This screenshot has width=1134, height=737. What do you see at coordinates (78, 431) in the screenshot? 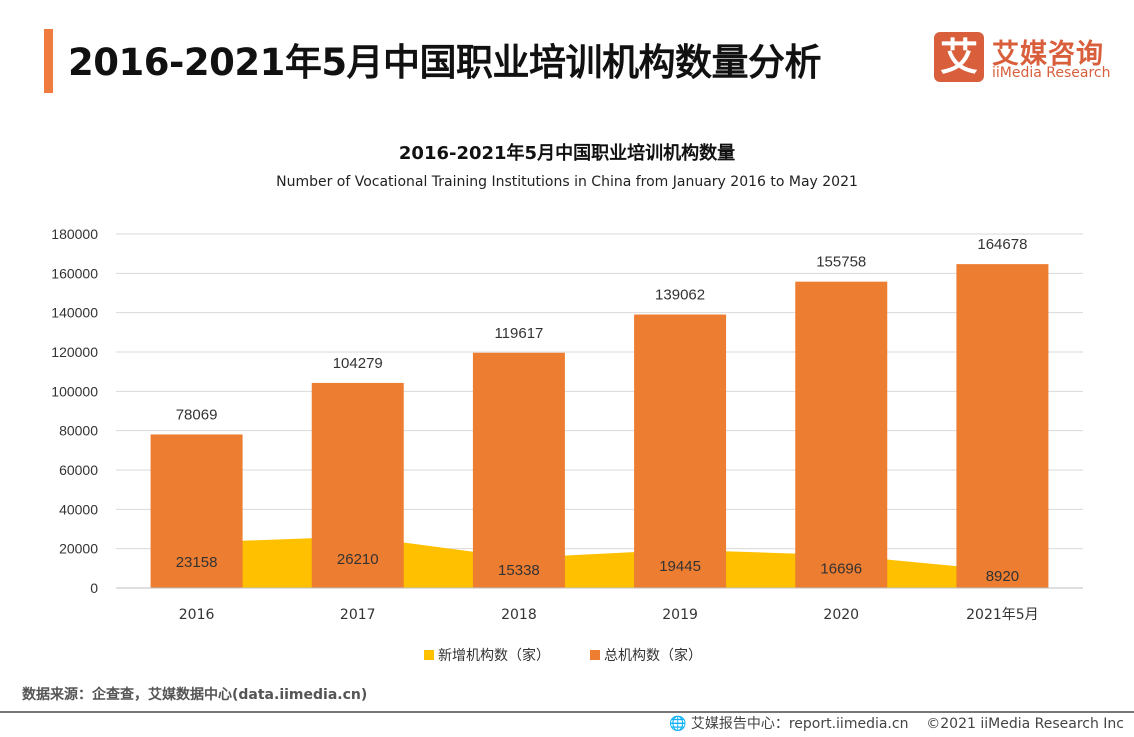
I see `y-tick-label: 80000` at bounding box center [78, 431].